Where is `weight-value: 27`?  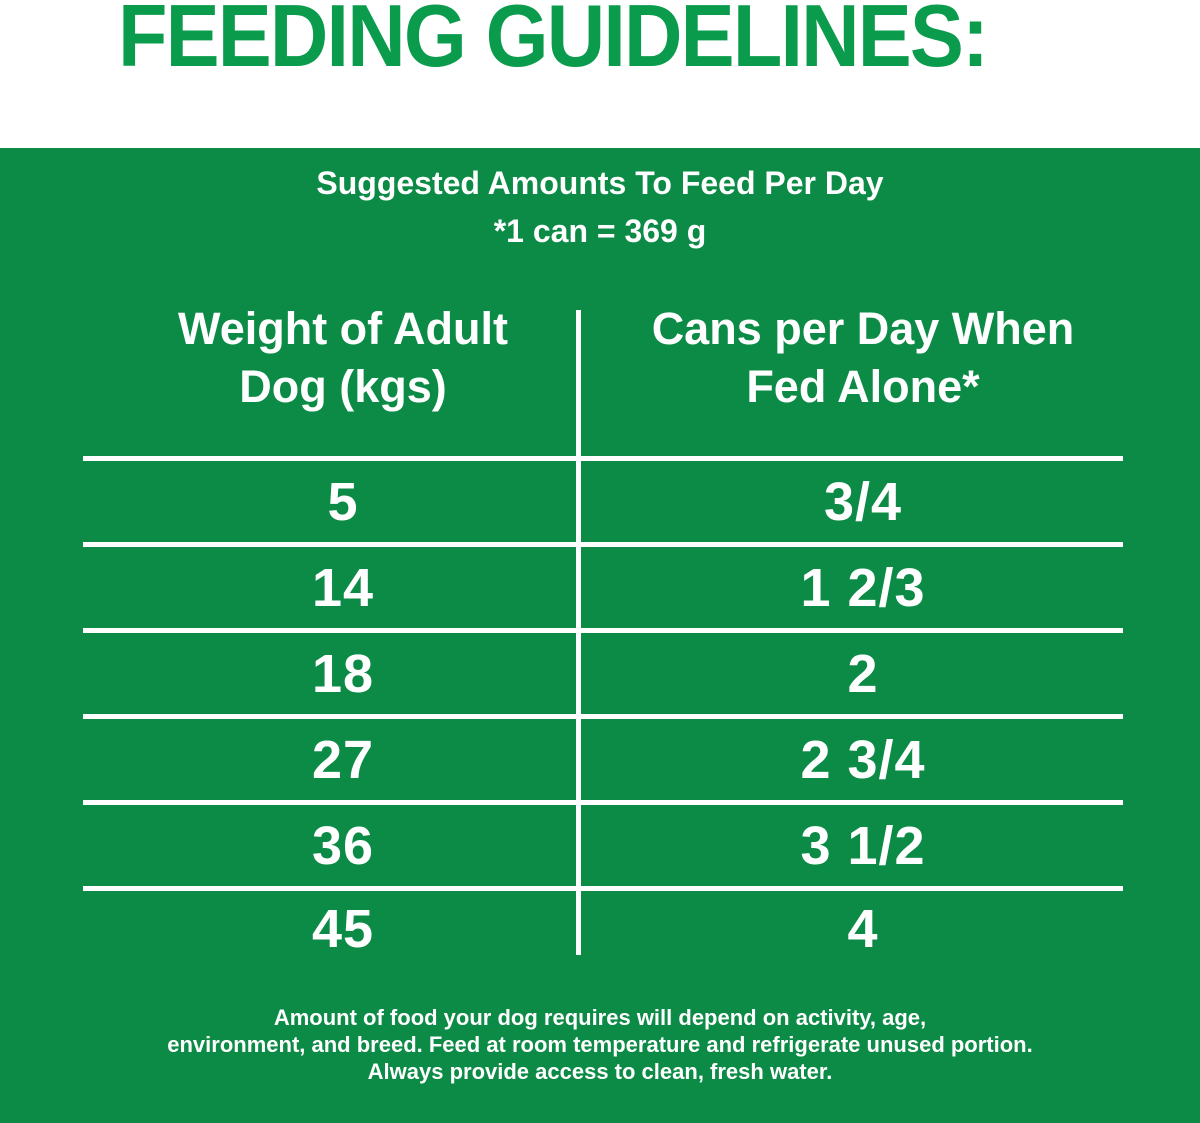 weight-value: 27 is located at coordinates (343, 759).